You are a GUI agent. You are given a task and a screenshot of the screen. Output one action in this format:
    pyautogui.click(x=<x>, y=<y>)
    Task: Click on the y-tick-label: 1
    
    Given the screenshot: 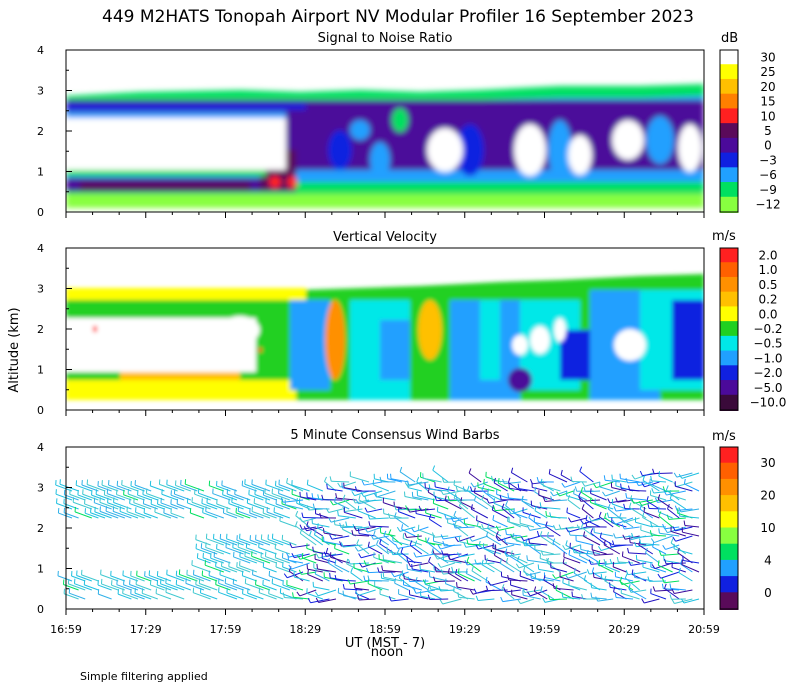 What is the action you would take?
    pyautogui.click(x=40, y=172)
    